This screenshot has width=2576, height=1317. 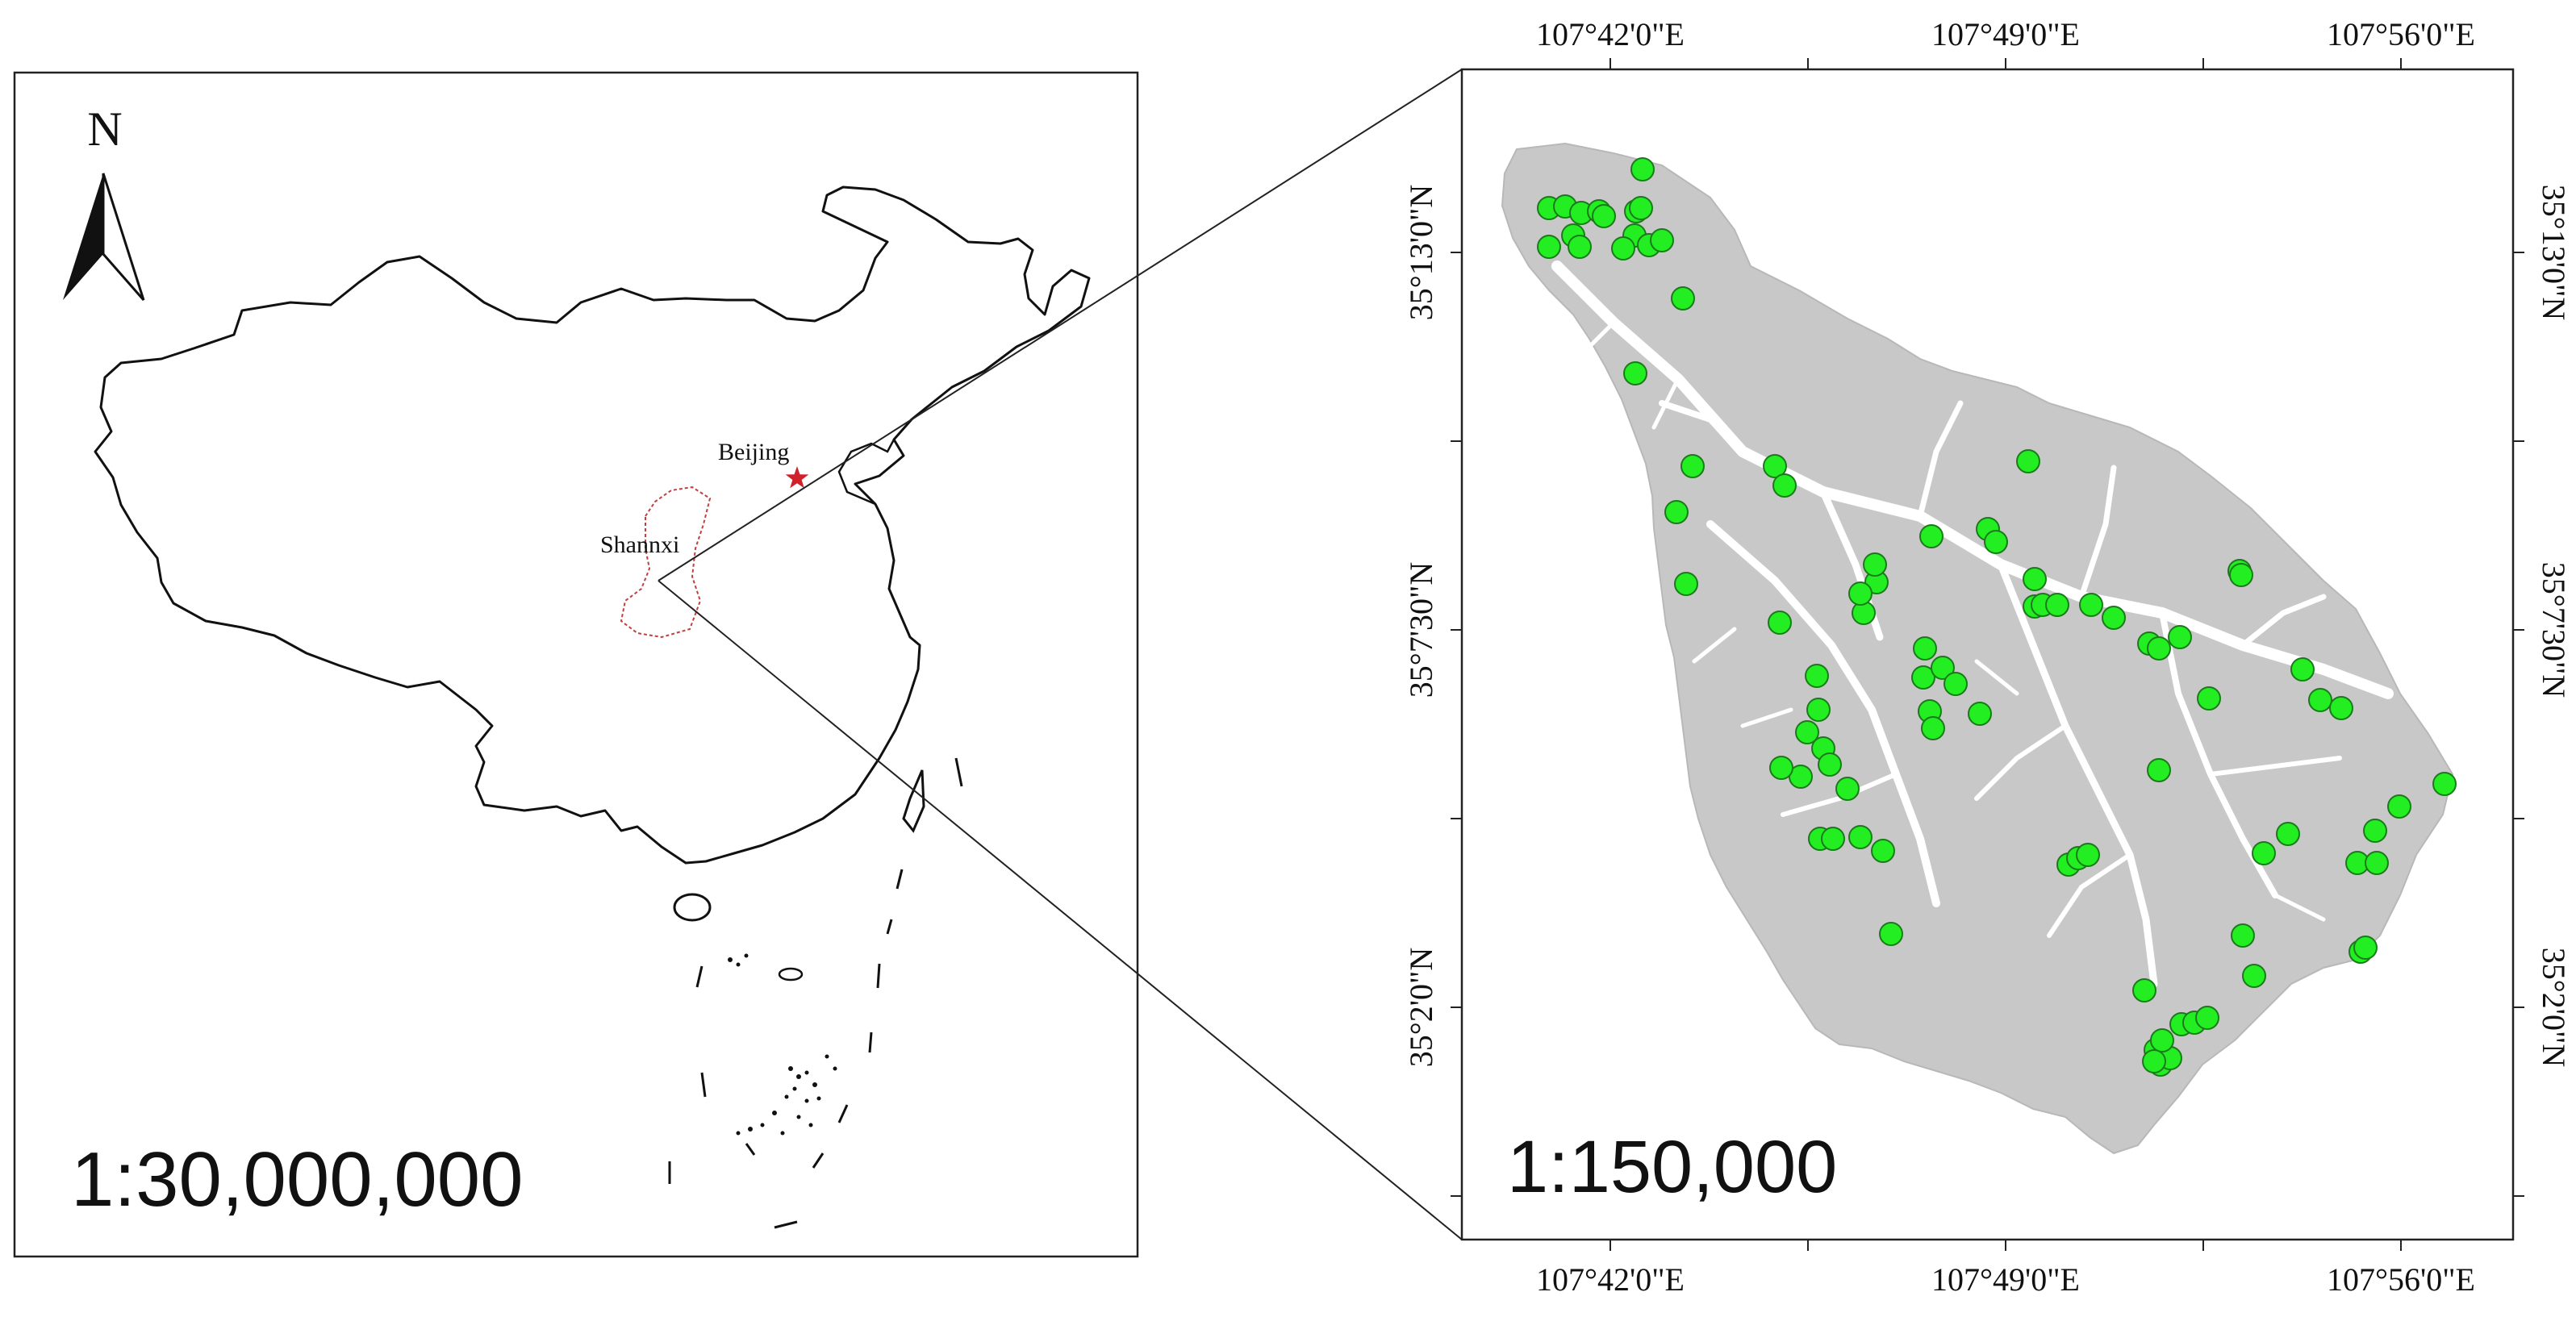 What do you see at coordinates (297, 1179) in the screenshot?
I see `overview-scale-text: 1:30,000,000` at bounding box center [297, 1179].